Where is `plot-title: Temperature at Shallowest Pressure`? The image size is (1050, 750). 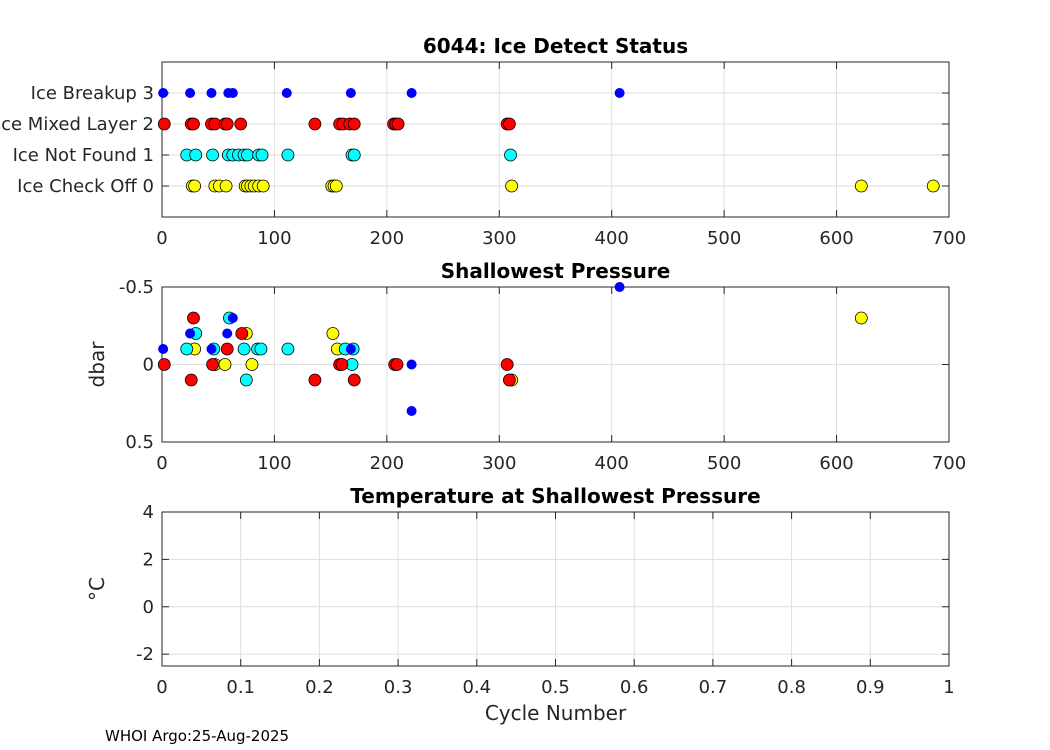 plot-title: Temperature at Shallowest Pressure is located at coordinates (555, 496).